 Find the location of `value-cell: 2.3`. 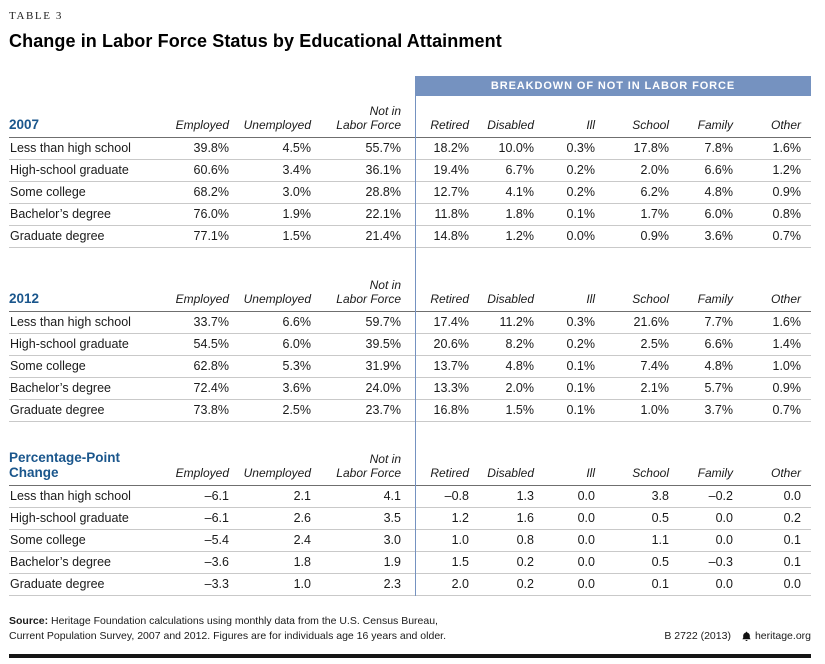

value-cell: 2.3 is located at coordinates (392, 584).